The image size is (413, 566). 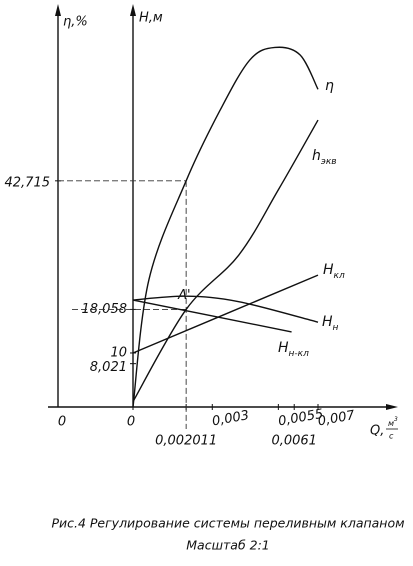 I want to click on y-axis-arrow, so click(x=133, y=10).